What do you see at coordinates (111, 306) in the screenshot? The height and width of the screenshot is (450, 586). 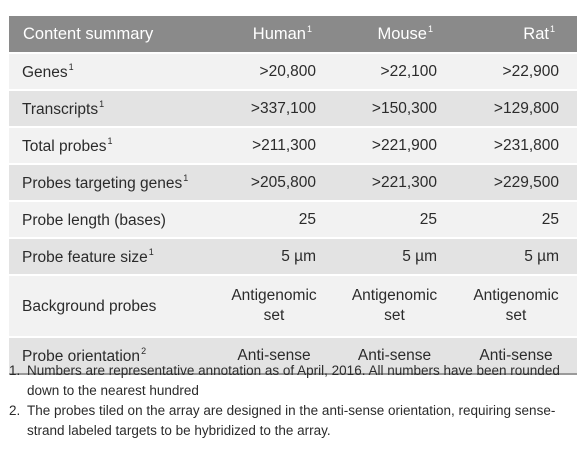 I see `row-label: Background probes` at bounding box center [111, 306].